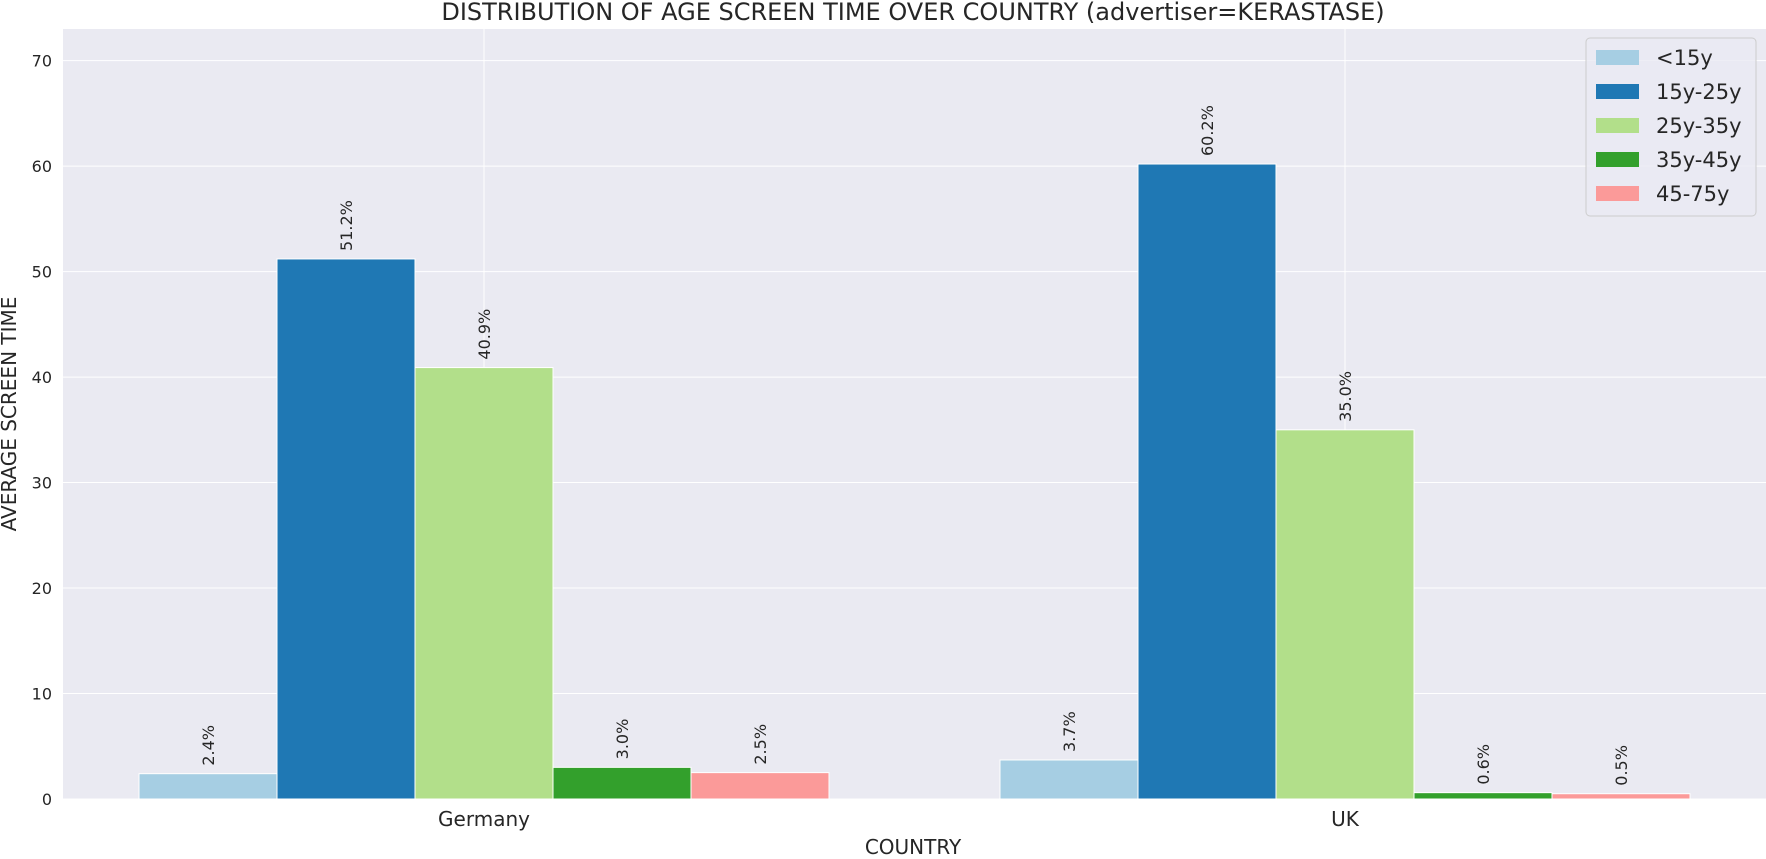 This screenshot has height=859, width=1766. Describe the element at coordinates (899, 819) in the screenshot. I see `x-axis-ticks: Germany UK` at that location.